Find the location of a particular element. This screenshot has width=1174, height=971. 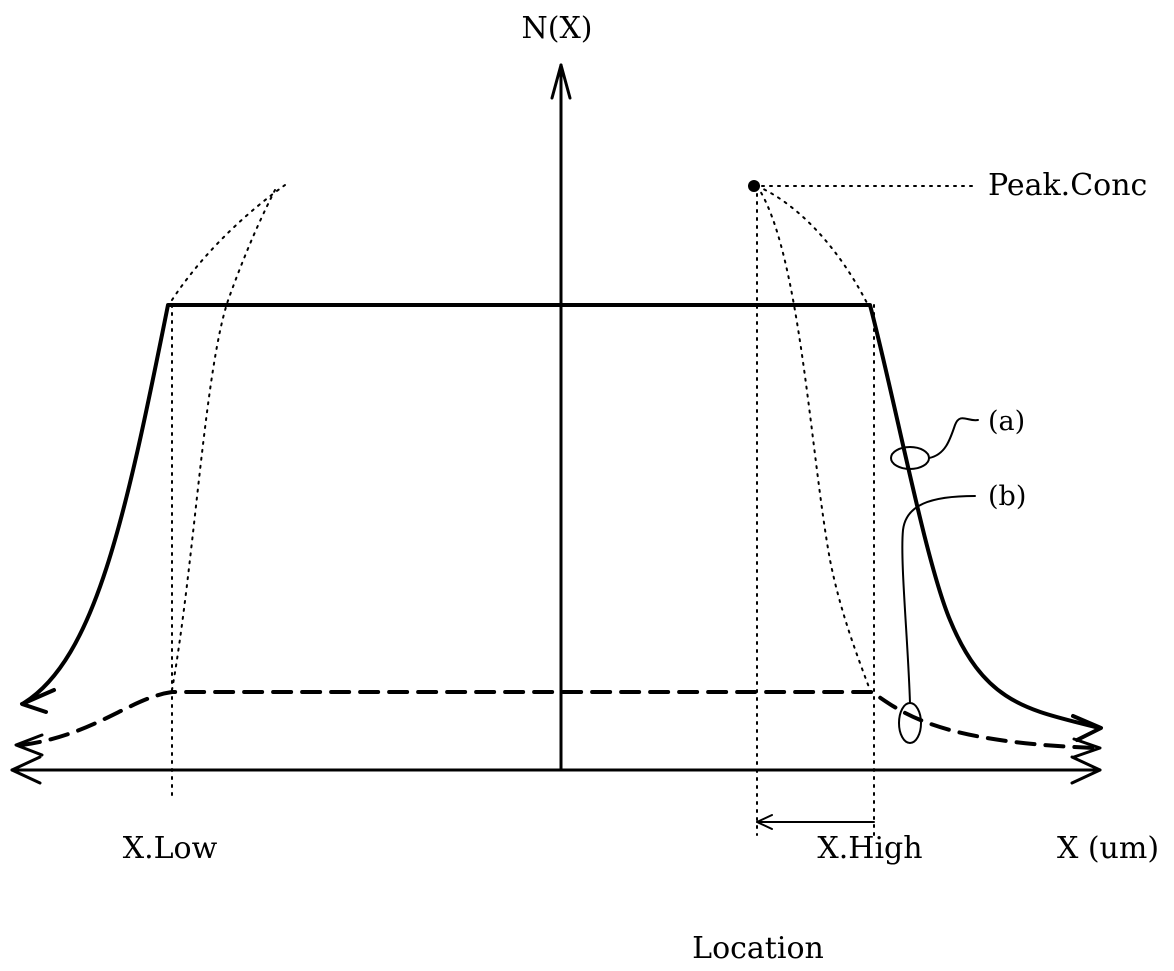

curve-b-leader is located at coordinates (938, 599).